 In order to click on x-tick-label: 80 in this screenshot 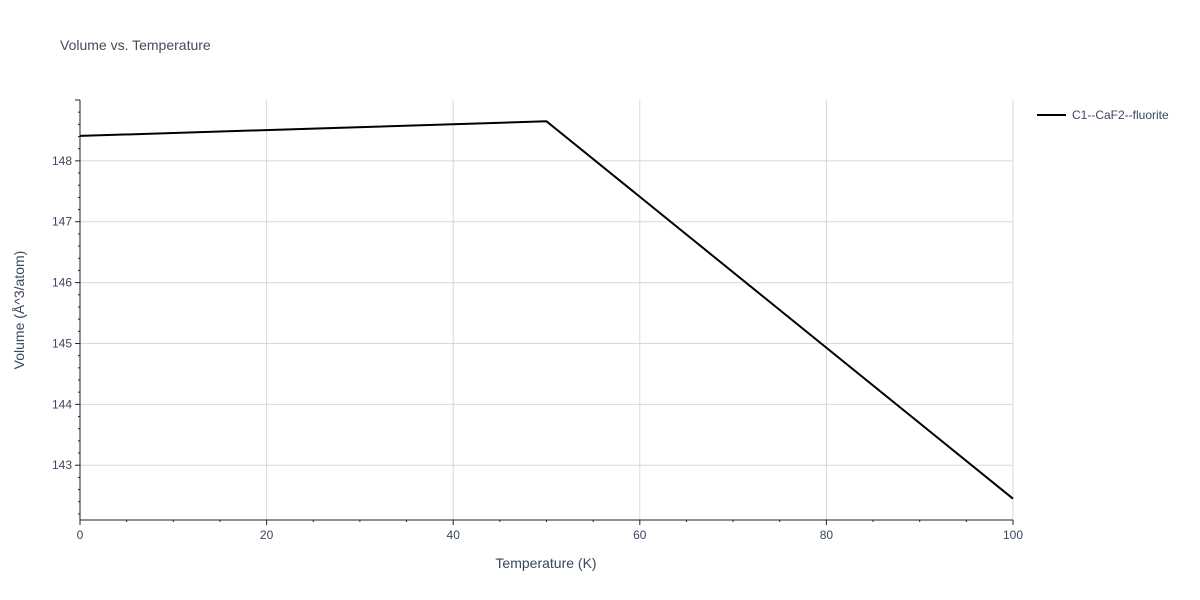, I will do `click(827, 535)`.